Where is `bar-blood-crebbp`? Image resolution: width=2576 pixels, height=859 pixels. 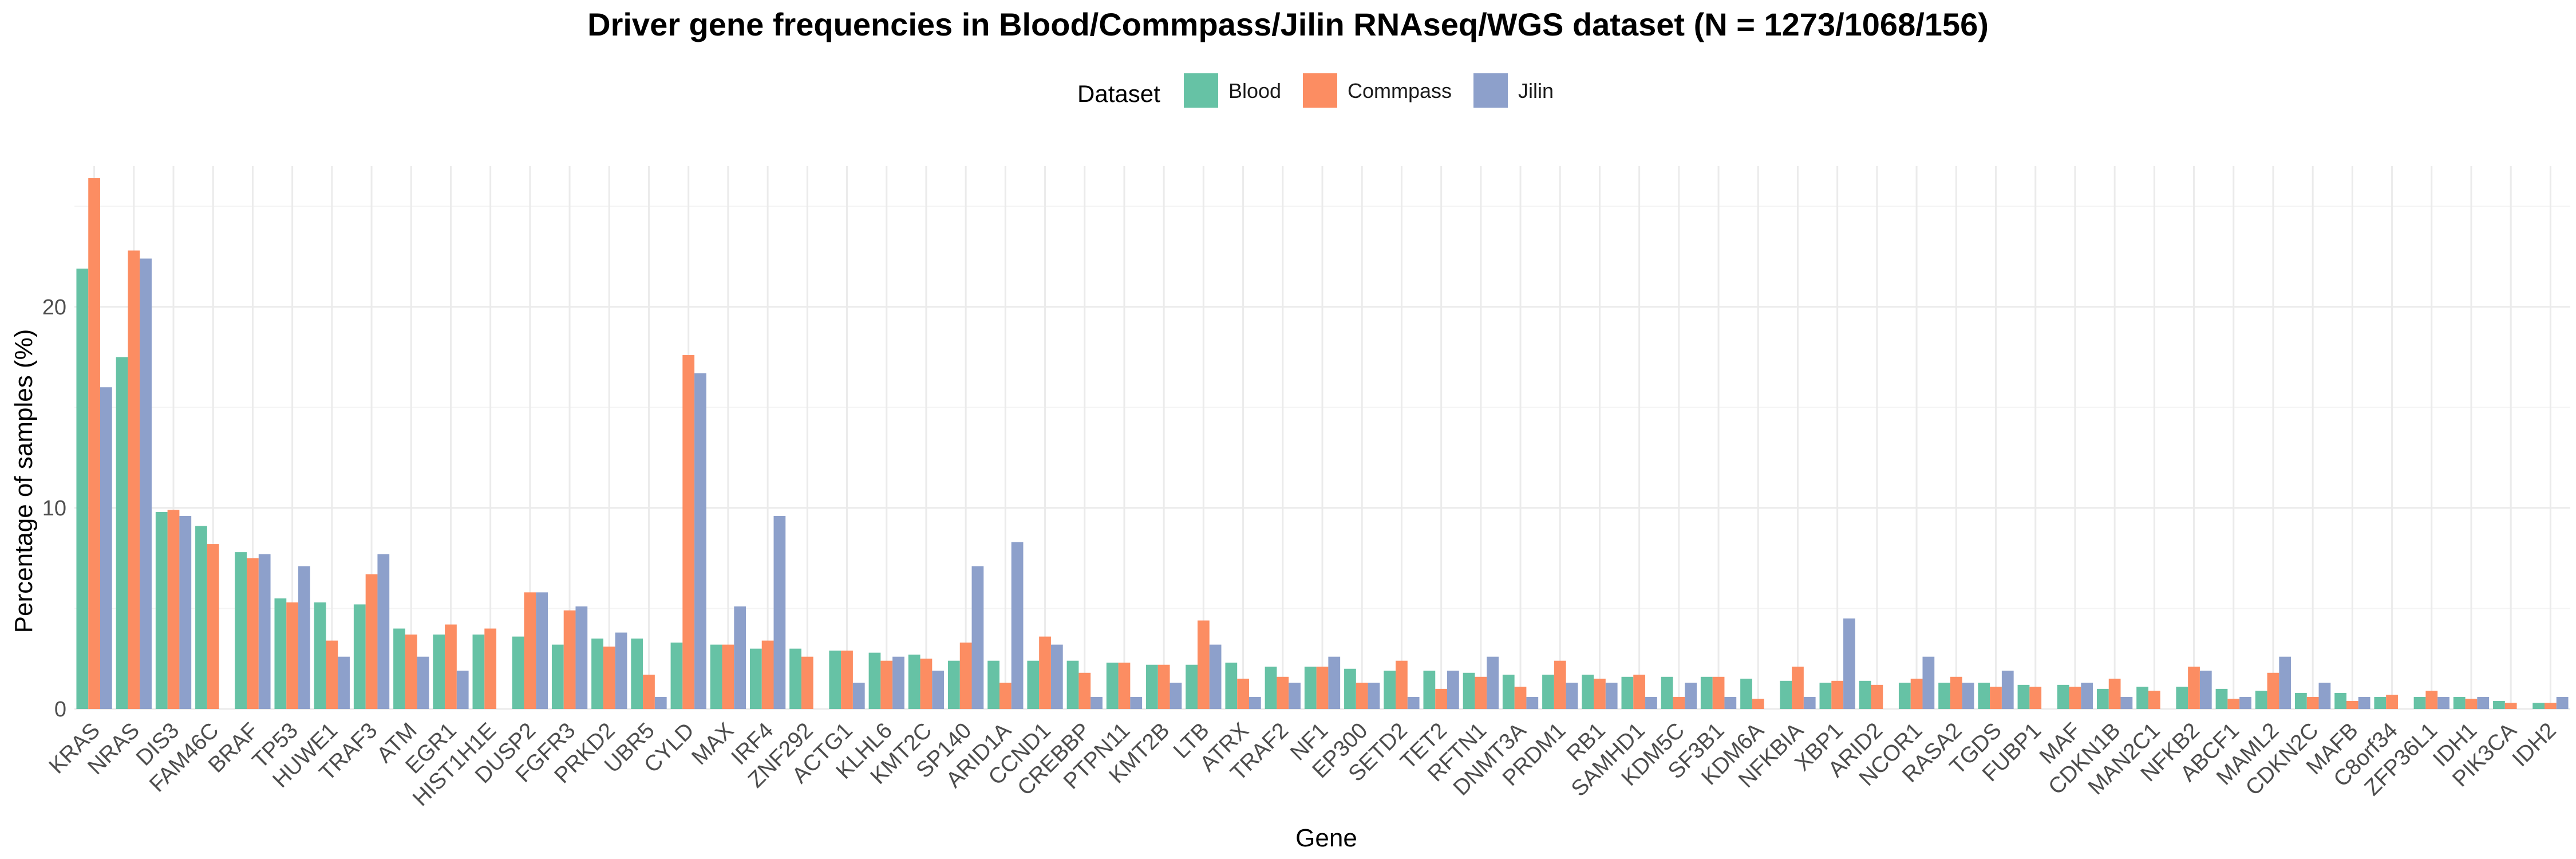
bar-blood-crebbp is located at coordinates (1072, 684).